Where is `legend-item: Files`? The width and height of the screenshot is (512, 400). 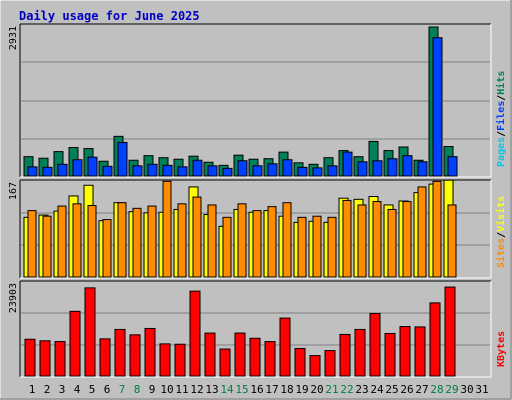 legend-item: Files is located at coordinates (501, 116).